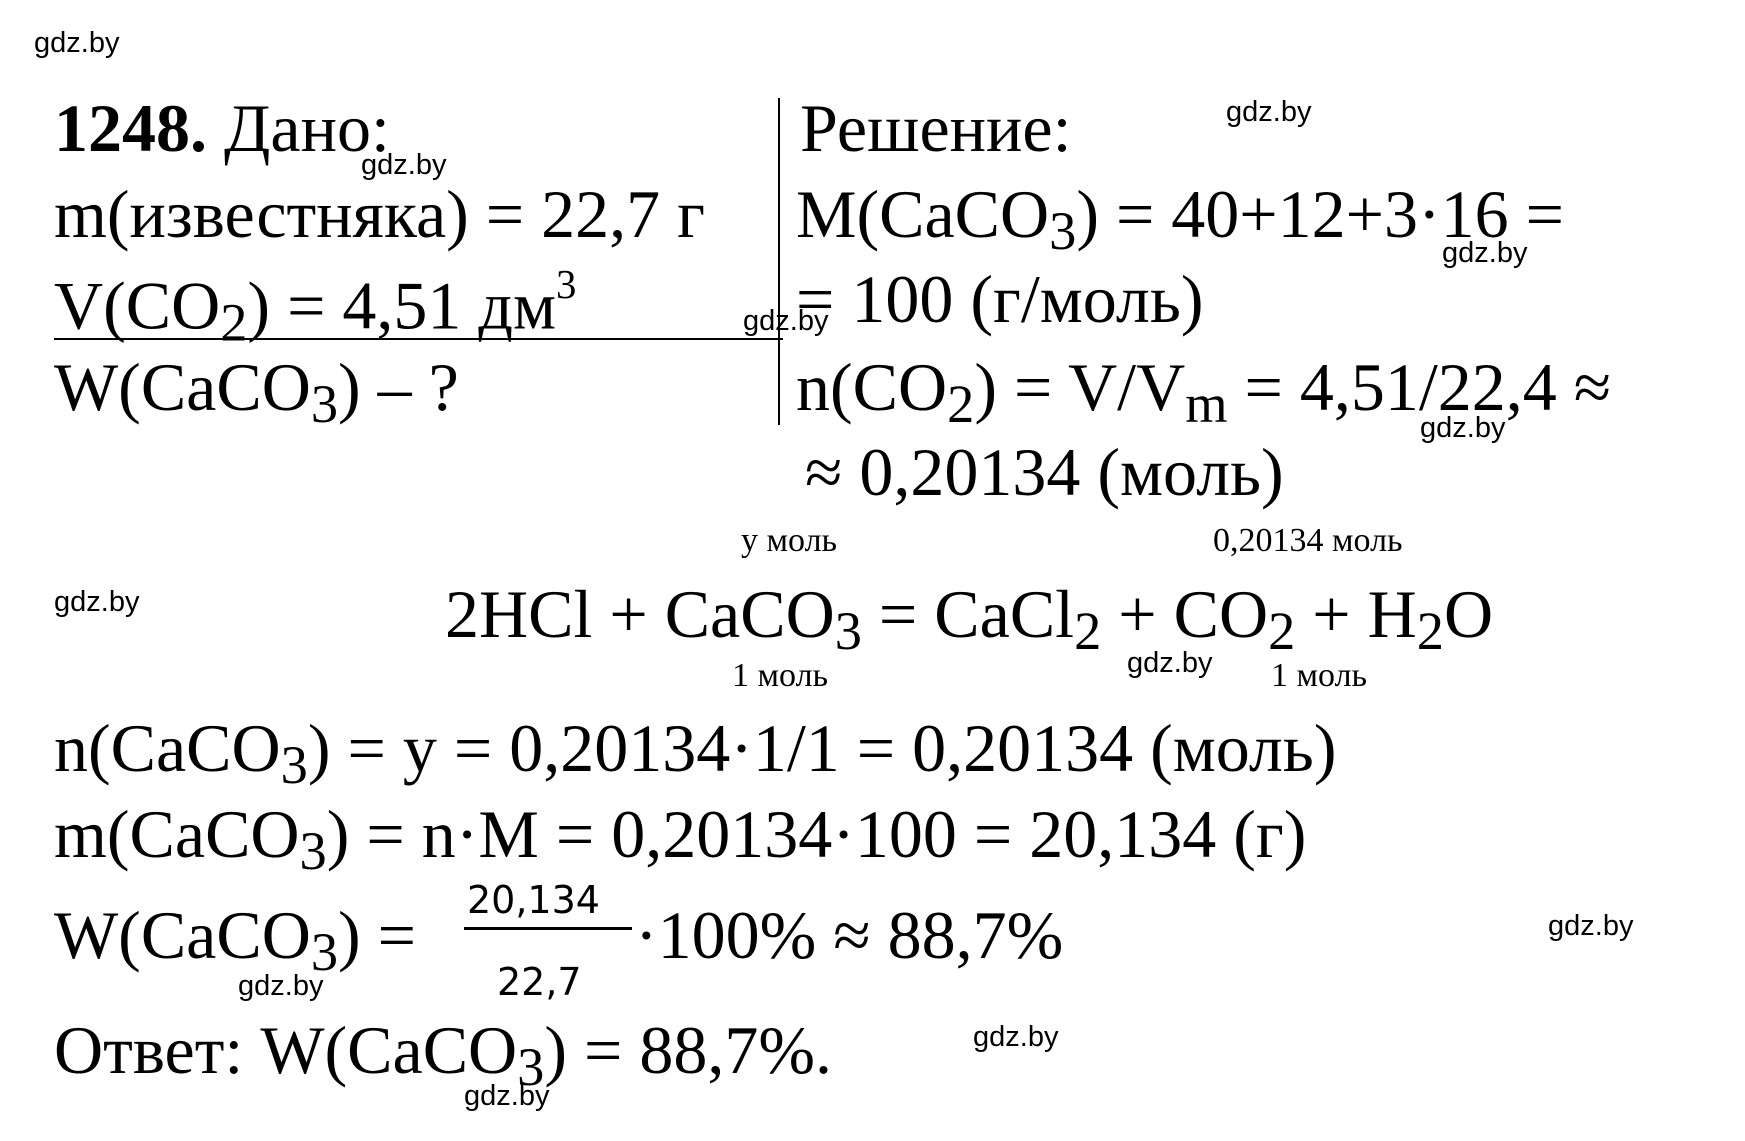  Describe the element at coordinates (923, 214) in the screenshot. I see `text-segment: M(CaCO` at that location.